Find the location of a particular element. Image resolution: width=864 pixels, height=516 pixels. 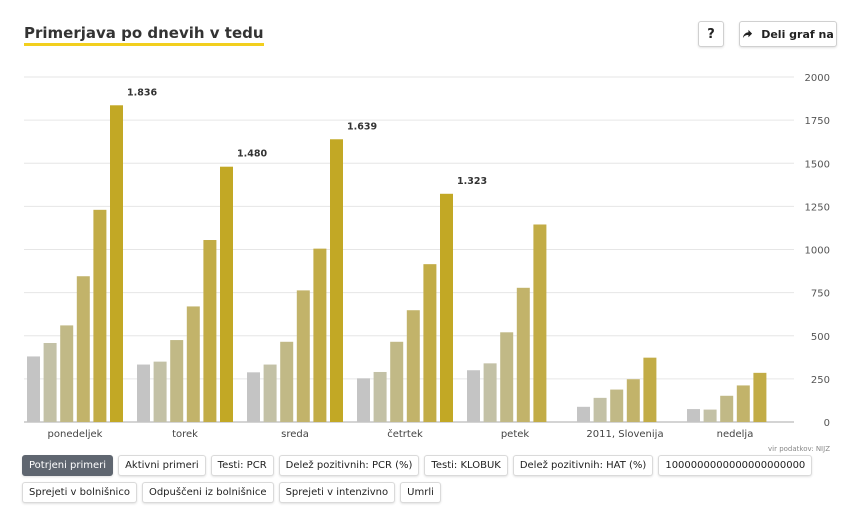

category-label: sreda is located at coordinates (295, 434).